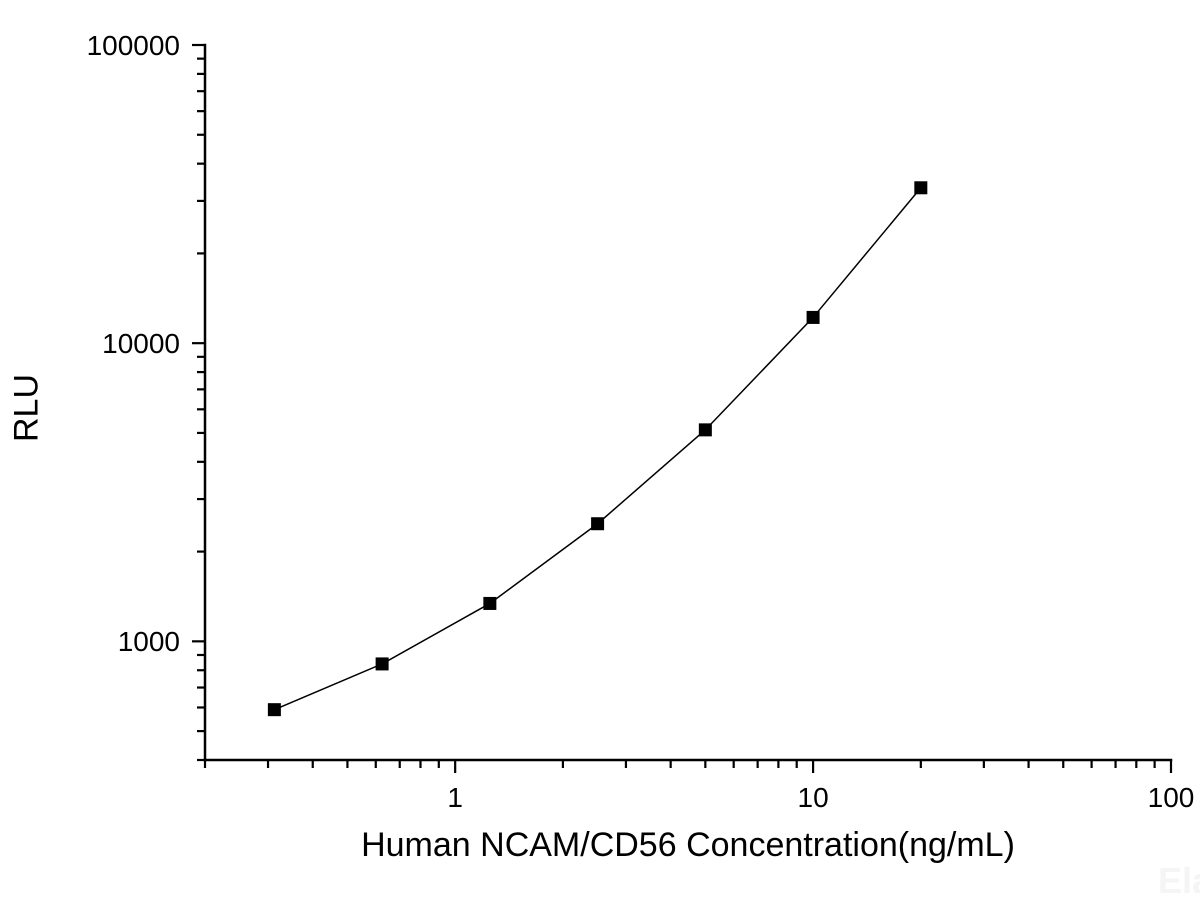 The image size is (1200, 900). What do you see at coordinates (1179, 880) in the screenshot?
I see `watermark: Ela` at bounding box center [1179, 880].